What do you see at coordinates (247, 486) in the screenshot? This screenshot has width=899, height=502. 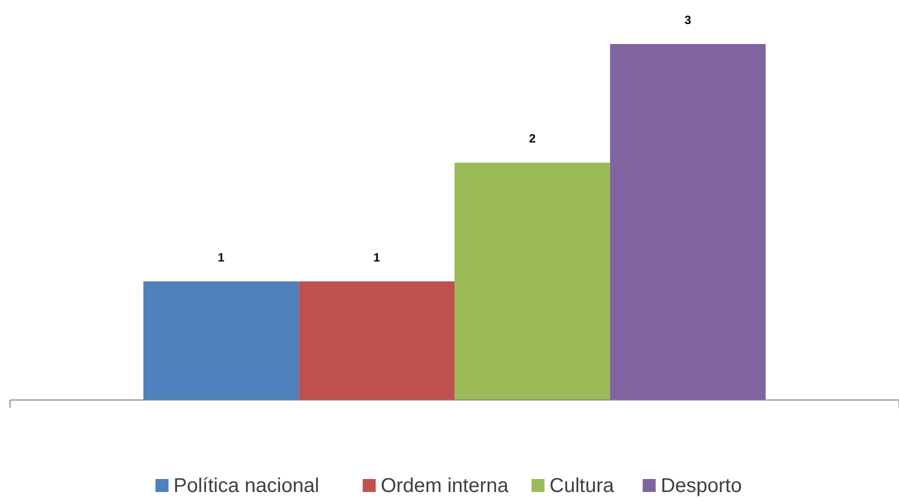 I see `legend-label: Política nacional` at bounding box center [247, 486].